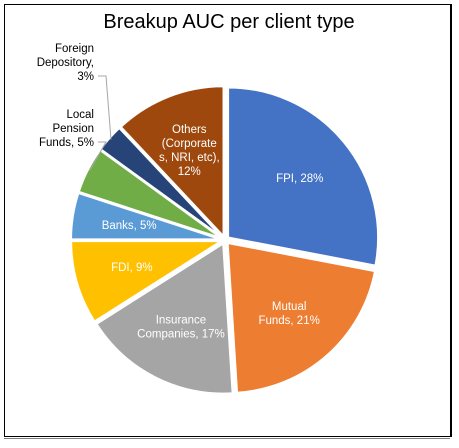  Describe the element at coordinates (189, 151) in the screenshot. I see `slice-label: Others (Corporate s, NRI, etc), 12%` at that location.